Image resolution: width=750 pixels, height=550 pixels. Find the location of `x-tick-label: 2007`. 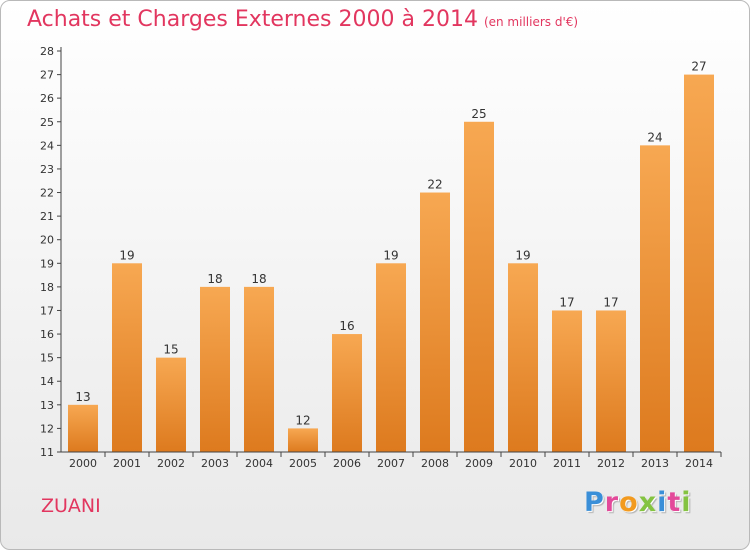

x-tick-label: 2007 is located at coordinates (391, 463).